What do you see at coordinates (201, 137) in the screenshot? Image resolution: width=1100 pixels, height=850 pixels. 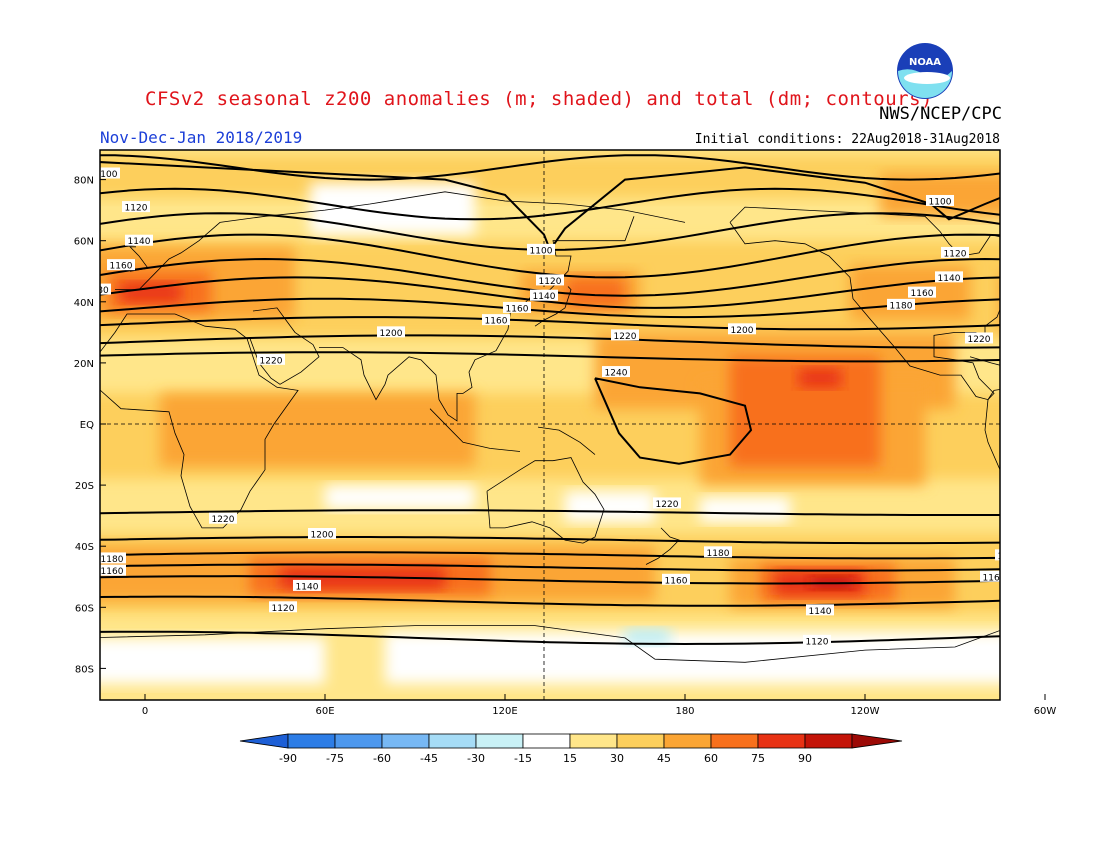 I see `forecast-period: Nov-Dec-Jan 2018/2019` at bounding box center [201, 137].